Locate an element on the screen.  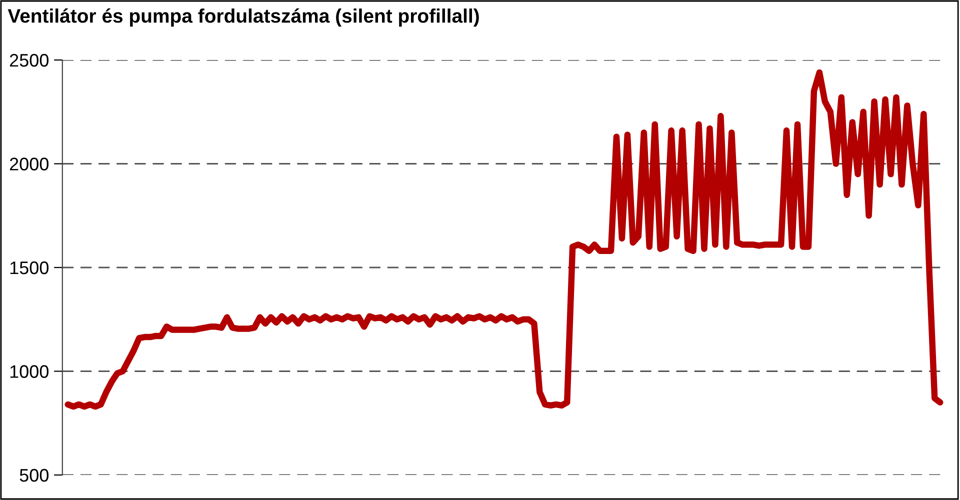
y-tick-label: 500 is located at coordinates (34, 475).